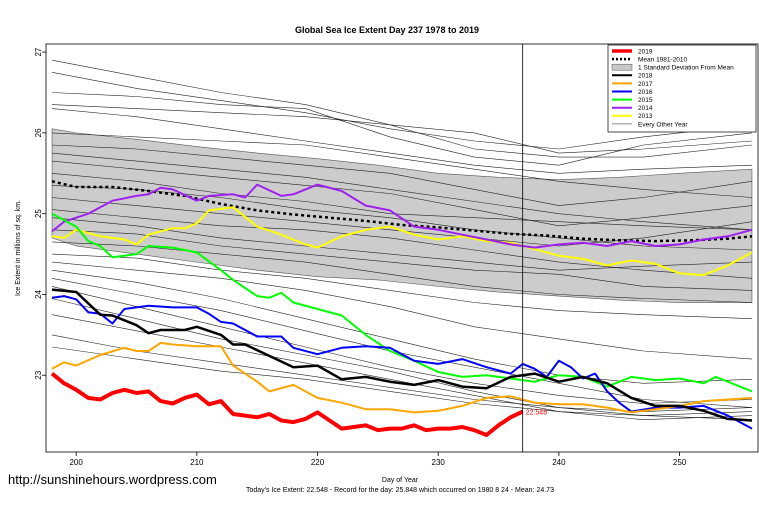  I want to click on x-tick-label: 210, so click(197, 462).